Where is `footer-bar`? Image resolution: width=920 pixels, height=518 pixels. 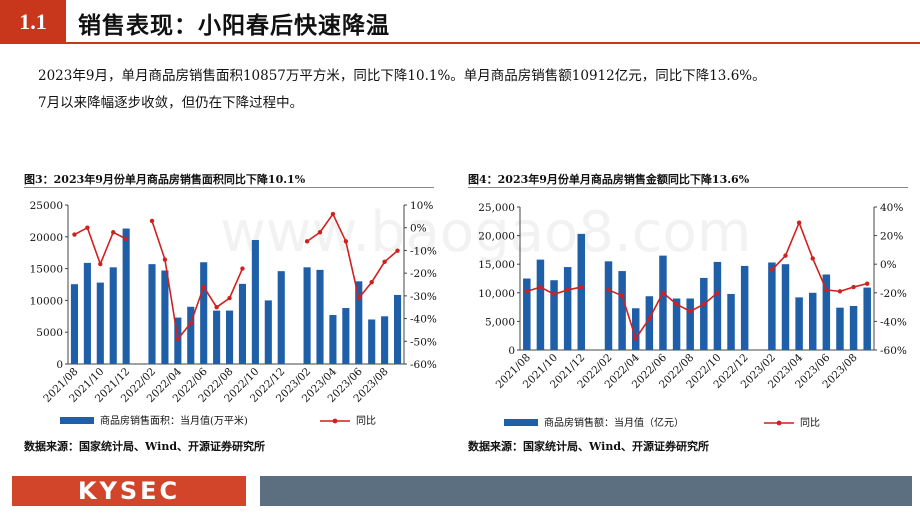 footer-bar is located at coordinates (586, 491).